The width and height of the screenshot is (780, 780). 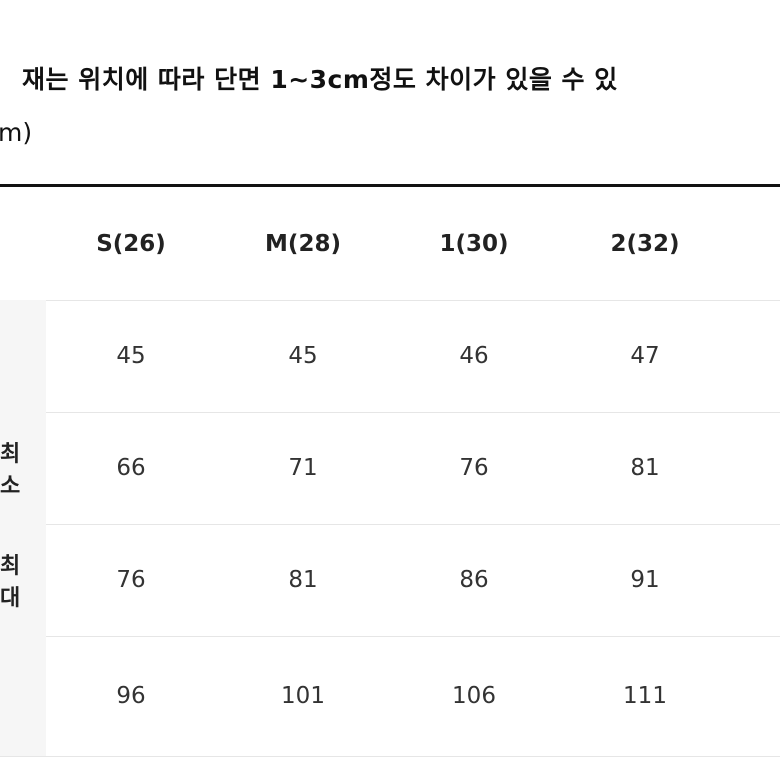 What do you see at coordinates (390, 185) in the screenshot?
I see `table-rule` at bounding box center [390, 185].